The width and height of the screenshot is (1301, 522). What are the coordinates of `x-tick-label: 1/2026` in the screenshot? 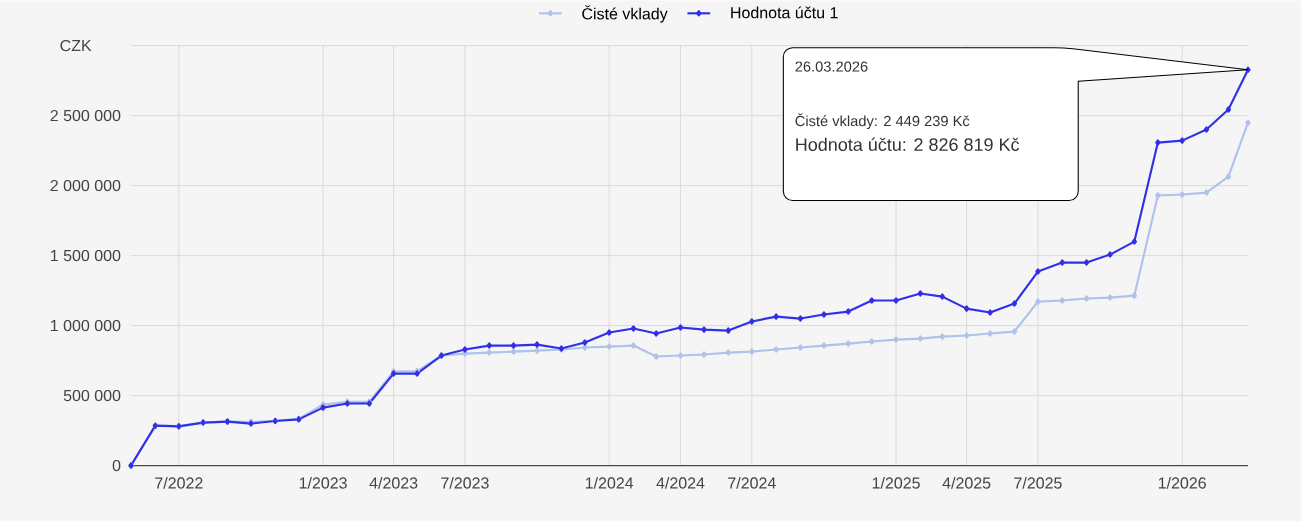 It's located at (1182, 483).